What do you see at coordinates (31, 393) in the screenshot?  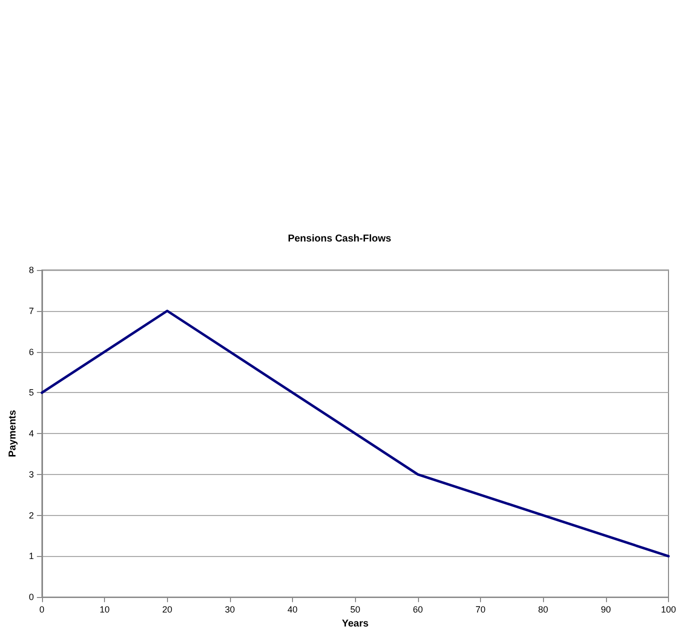 I see `y-tick-label: 5` at bounding box center [31, 393].